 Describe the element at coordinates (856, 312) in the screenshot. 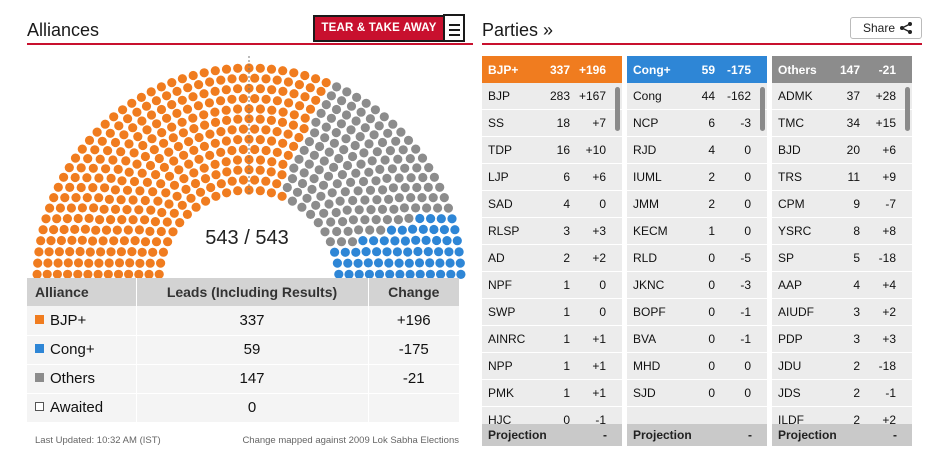

I see `party-seats: 3` at that location.